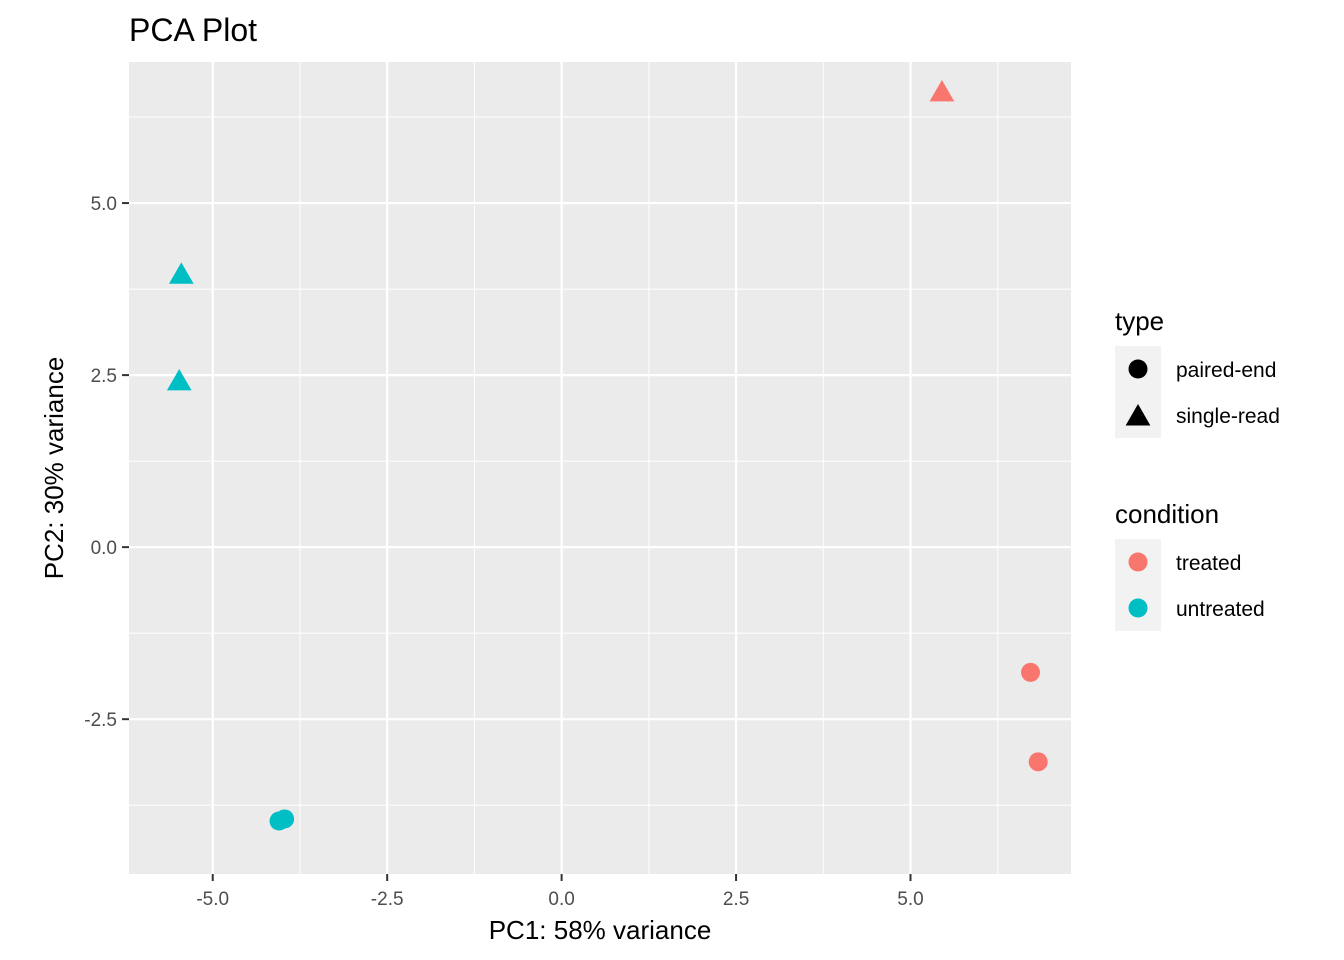 This screenshot has height=960, width=1344. What do you see at coordinates (1208, 563) in the screenshot?
I see `legend-label: treated` at bounding box center [1208, 563].